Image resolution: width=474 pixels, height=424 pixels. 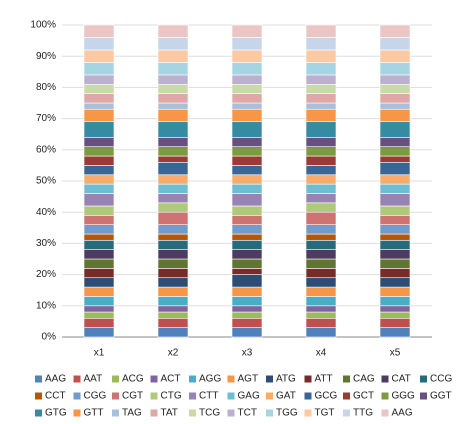 I want to click on legend-label: CGT, so click(x=132, y=396).